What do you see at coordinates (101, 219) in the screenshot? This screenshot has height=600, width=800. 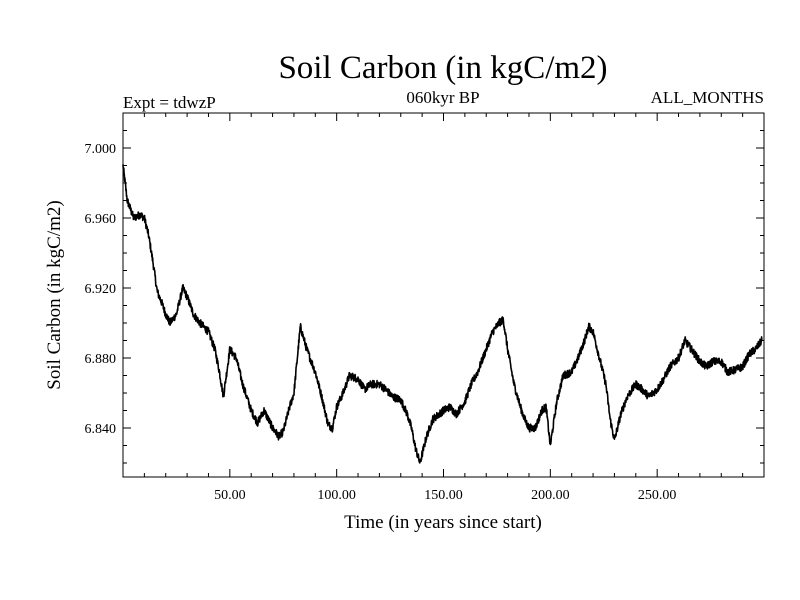 I see `y-tick-label: 6.960` at bounding box center [101, 219].